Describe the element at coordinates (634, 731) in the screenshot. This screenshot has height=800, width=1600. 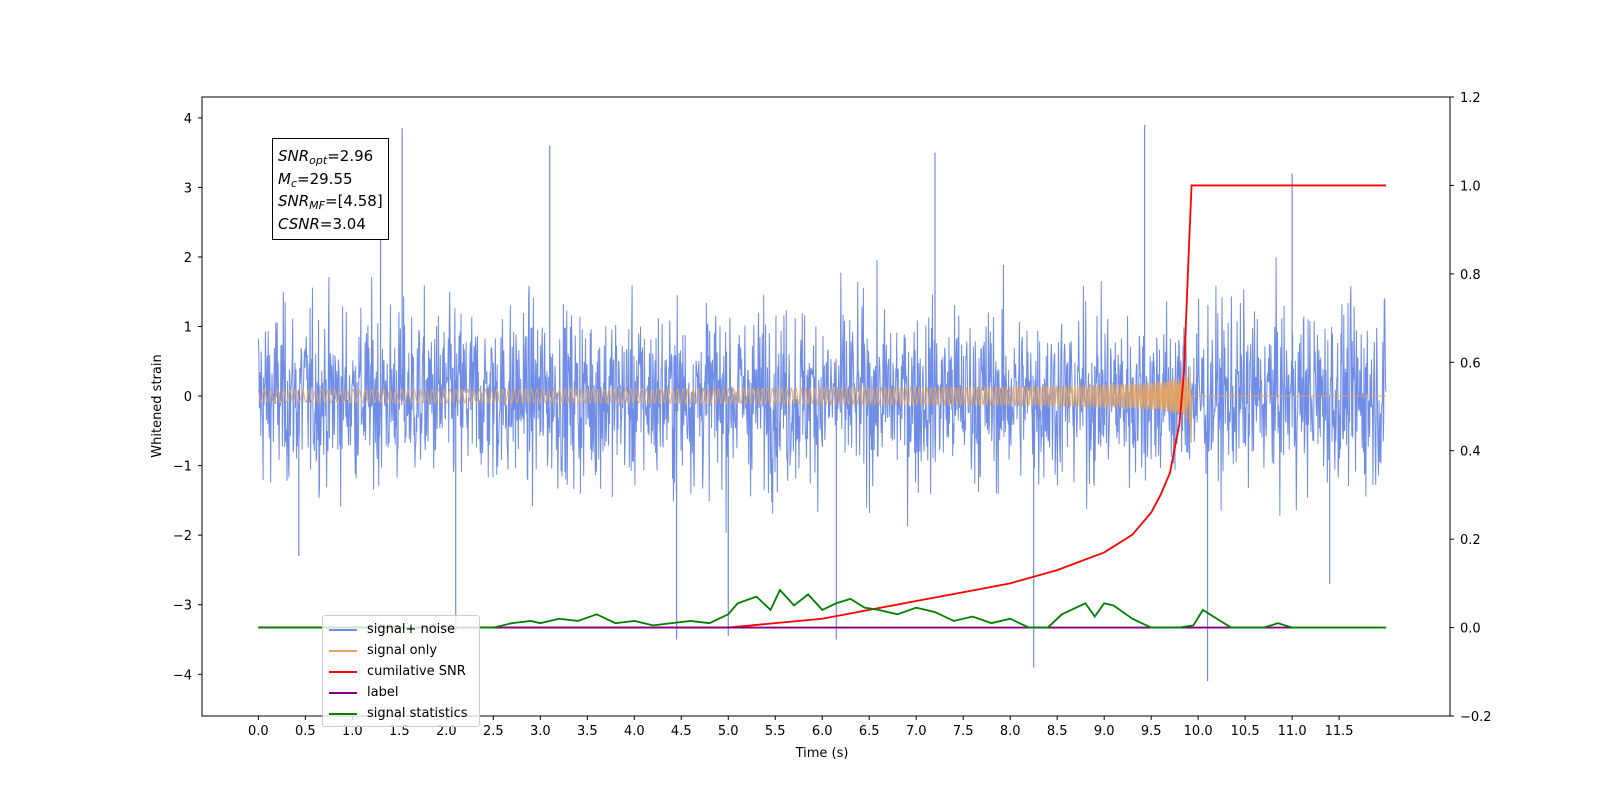
I see `x-tick-label: 4.0` at that location.